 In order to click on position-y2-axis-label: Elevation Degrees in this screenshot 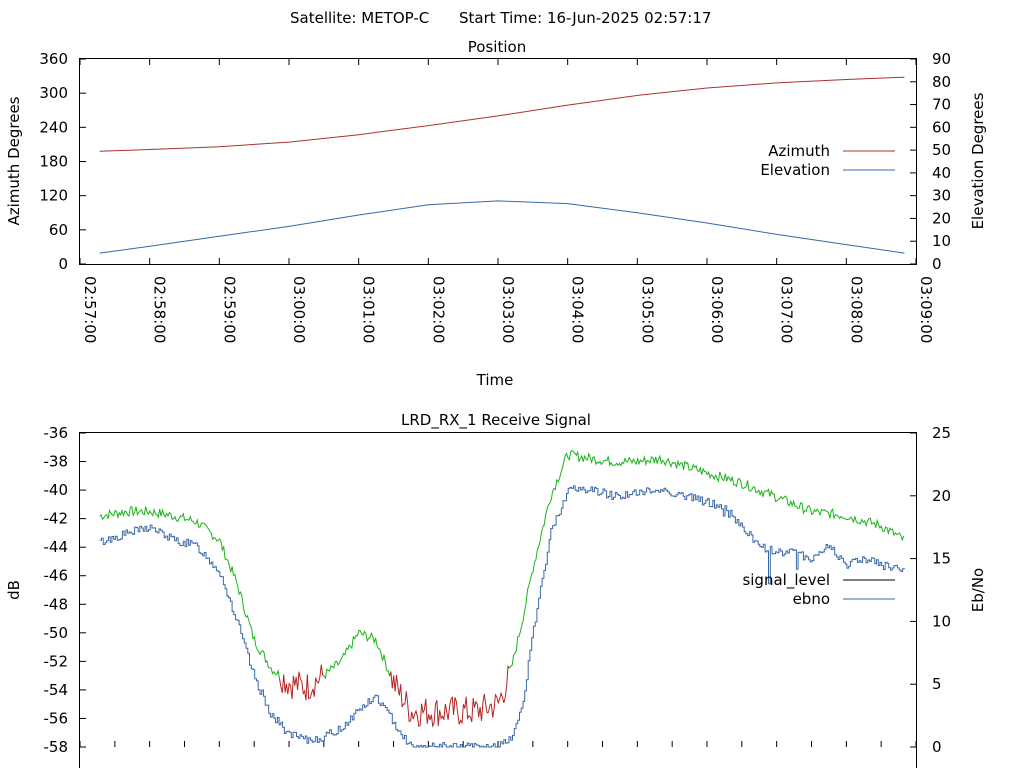, I will do `click(978, 160)`.